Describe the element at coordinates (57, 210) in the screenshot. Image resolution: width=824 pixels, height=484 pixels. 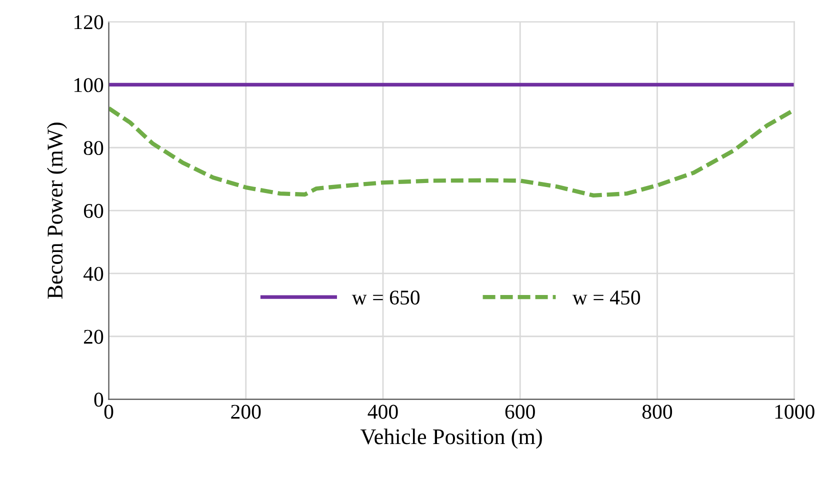
I see `y-axis-title: Becon Power (mW)` at that location.